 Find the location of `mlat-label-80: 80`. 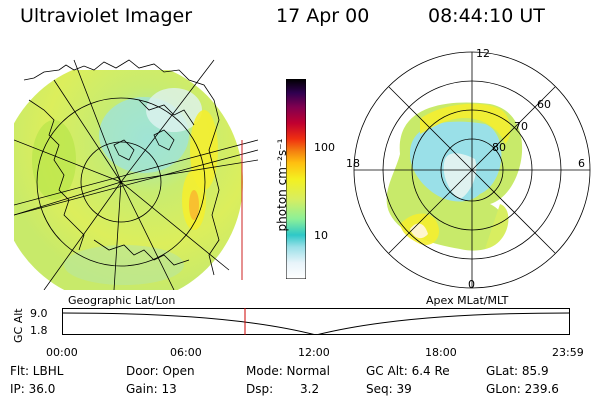

mlat-label-80: 80 is located at coordinates (499, 147).